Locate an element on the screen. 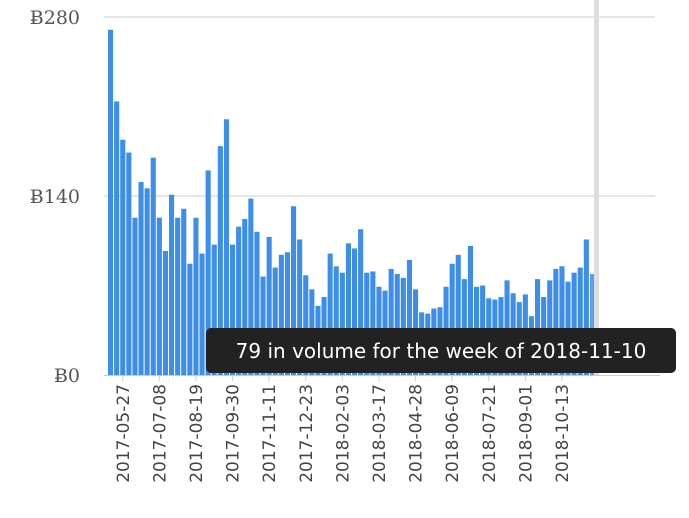  tooltip: 79 in volume for the week of 2018-11-10 is located at coordinates (441, 350).